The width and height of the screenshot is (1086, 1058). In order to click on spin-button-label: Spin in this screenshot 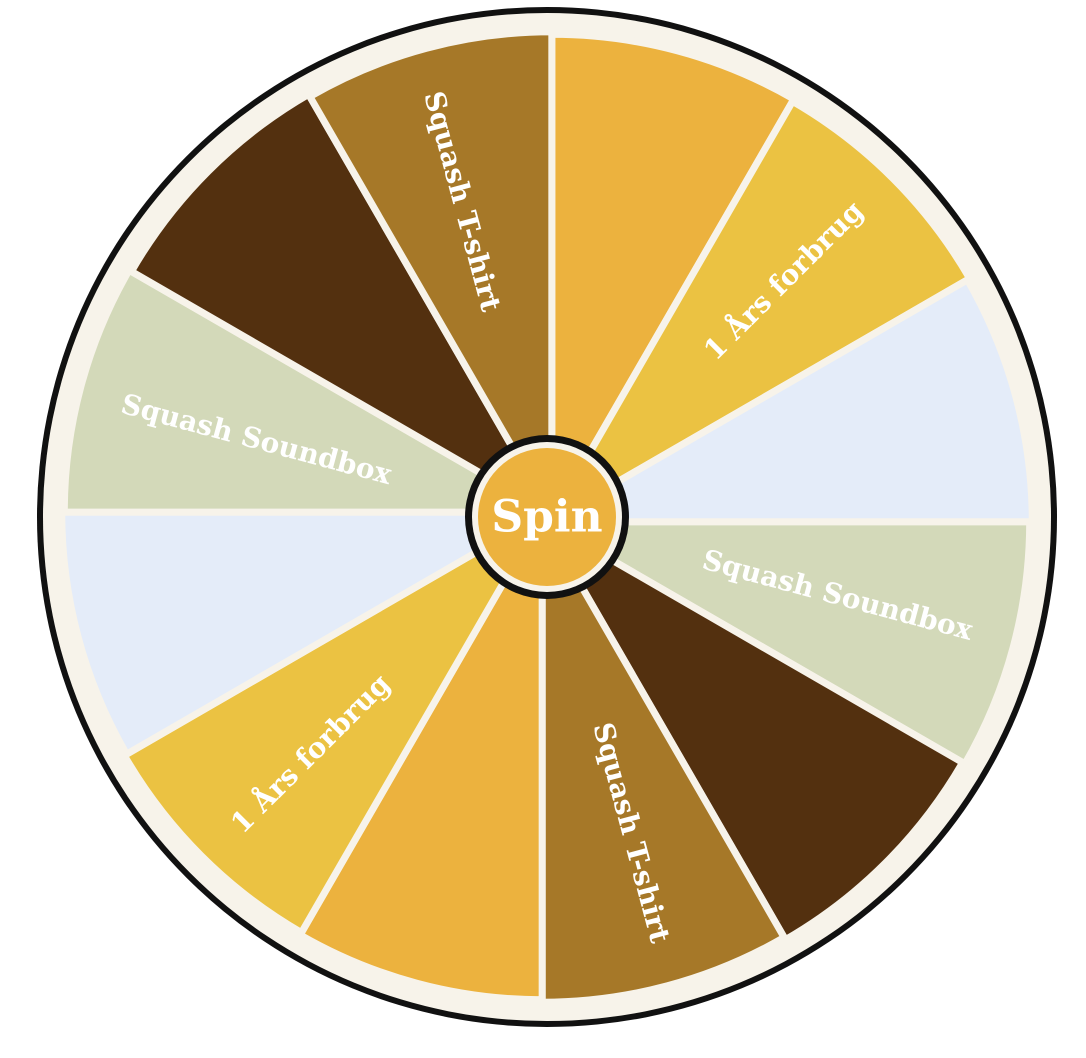, I will do `click(546, 517)`.